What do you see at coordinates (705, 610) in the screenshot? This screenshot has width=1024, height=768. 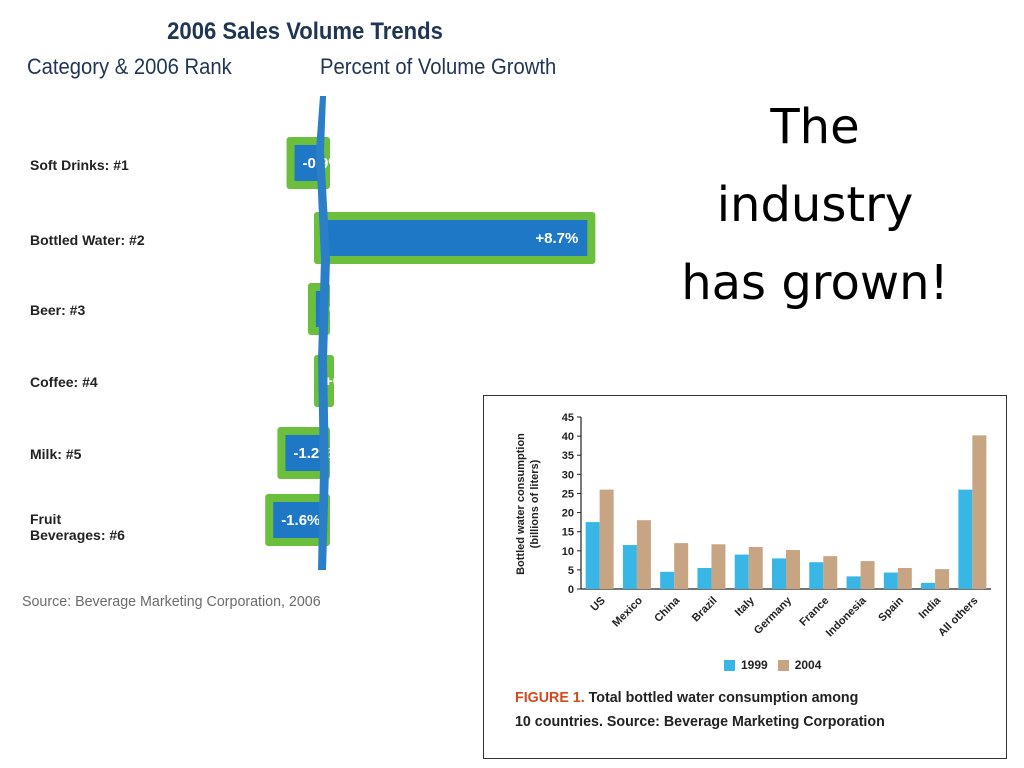 I see `x-tick-label: Brazil` at bounding box center [705, 610].